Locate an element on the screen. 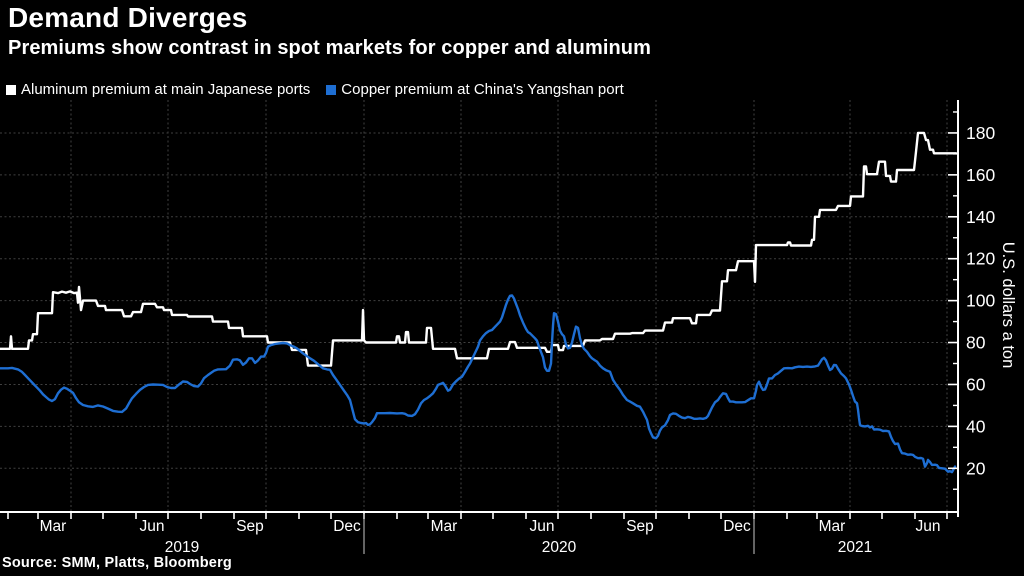 This screenshot has width=1024, height=576. legend-item-aluminum: Aluminum premium at main Japanese ports is located at coordinates (158, 89).